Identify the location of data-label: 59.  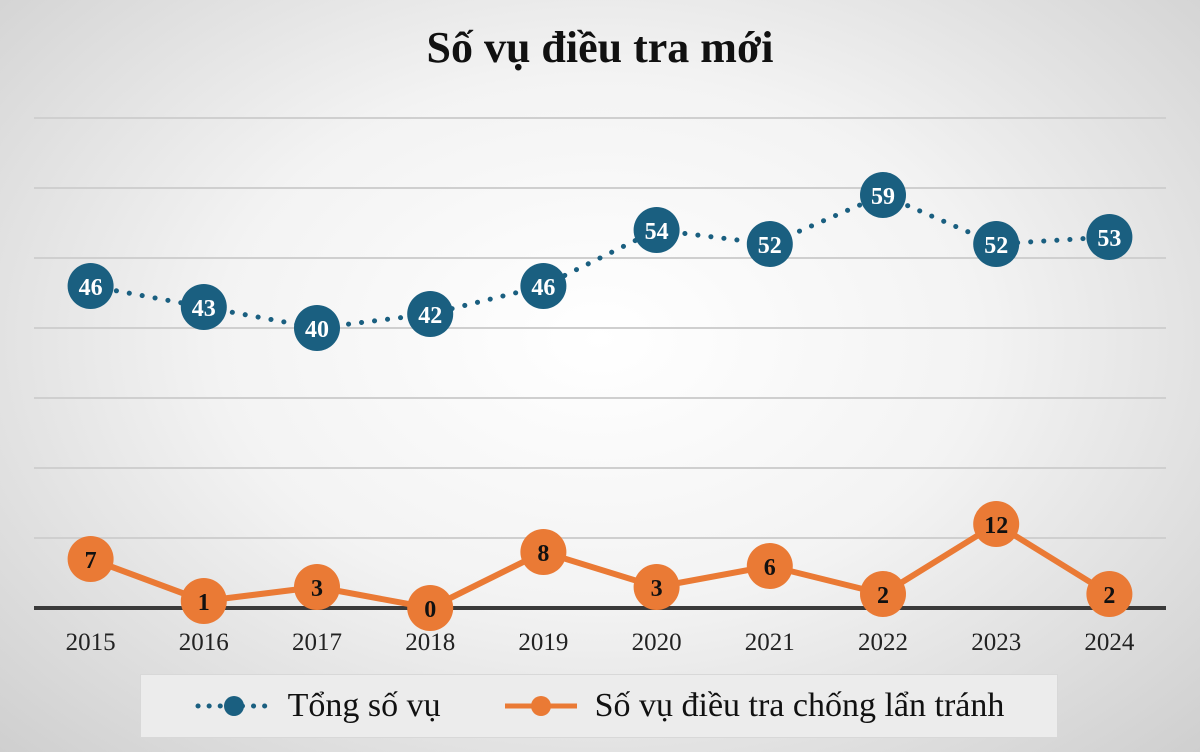
(883, 197).